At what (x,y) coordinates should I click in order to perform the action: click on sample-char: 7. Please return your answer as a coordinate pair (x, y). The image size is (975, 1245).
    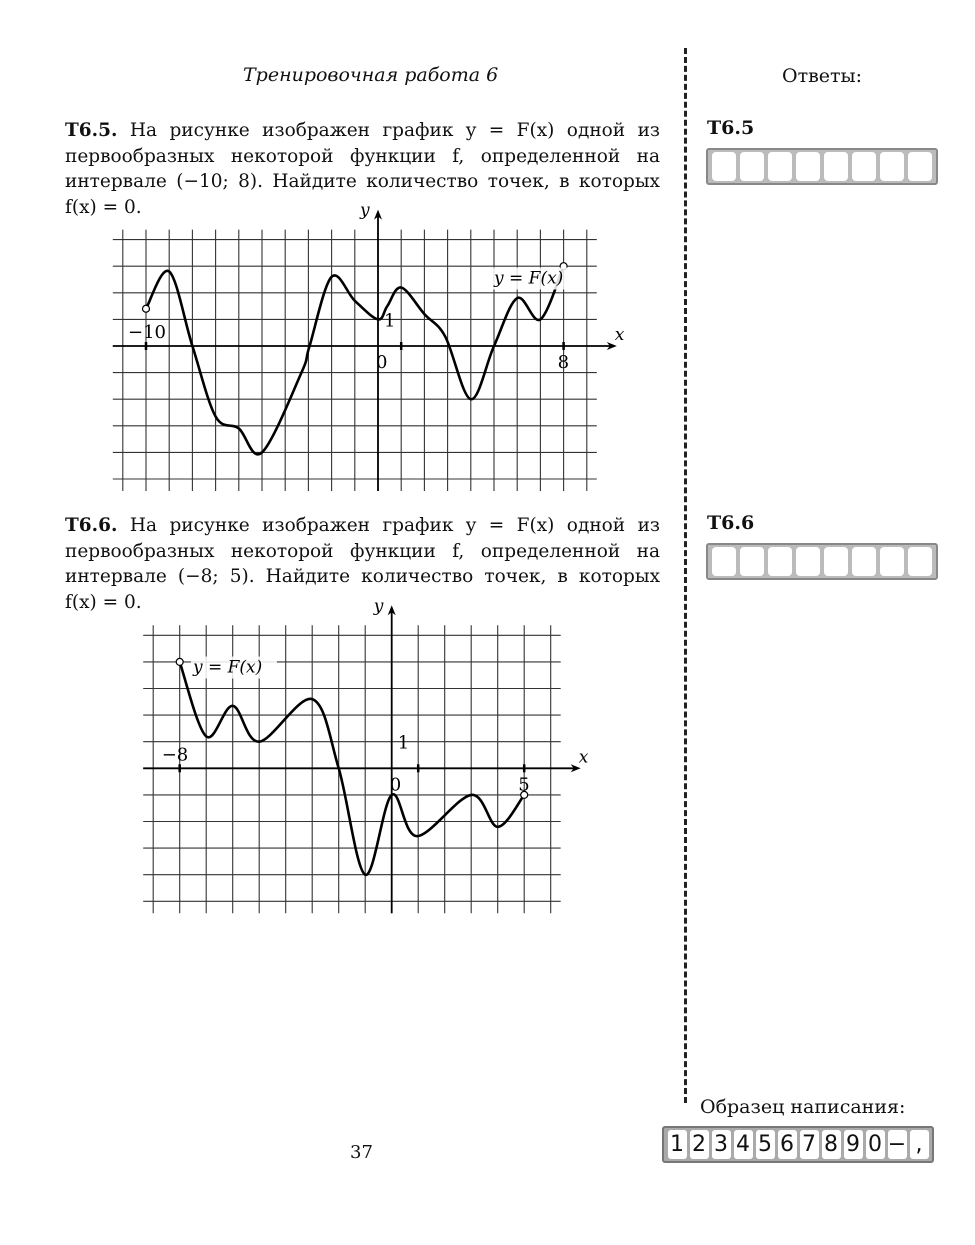
    Looking at the image, I should click on (809, 1144).